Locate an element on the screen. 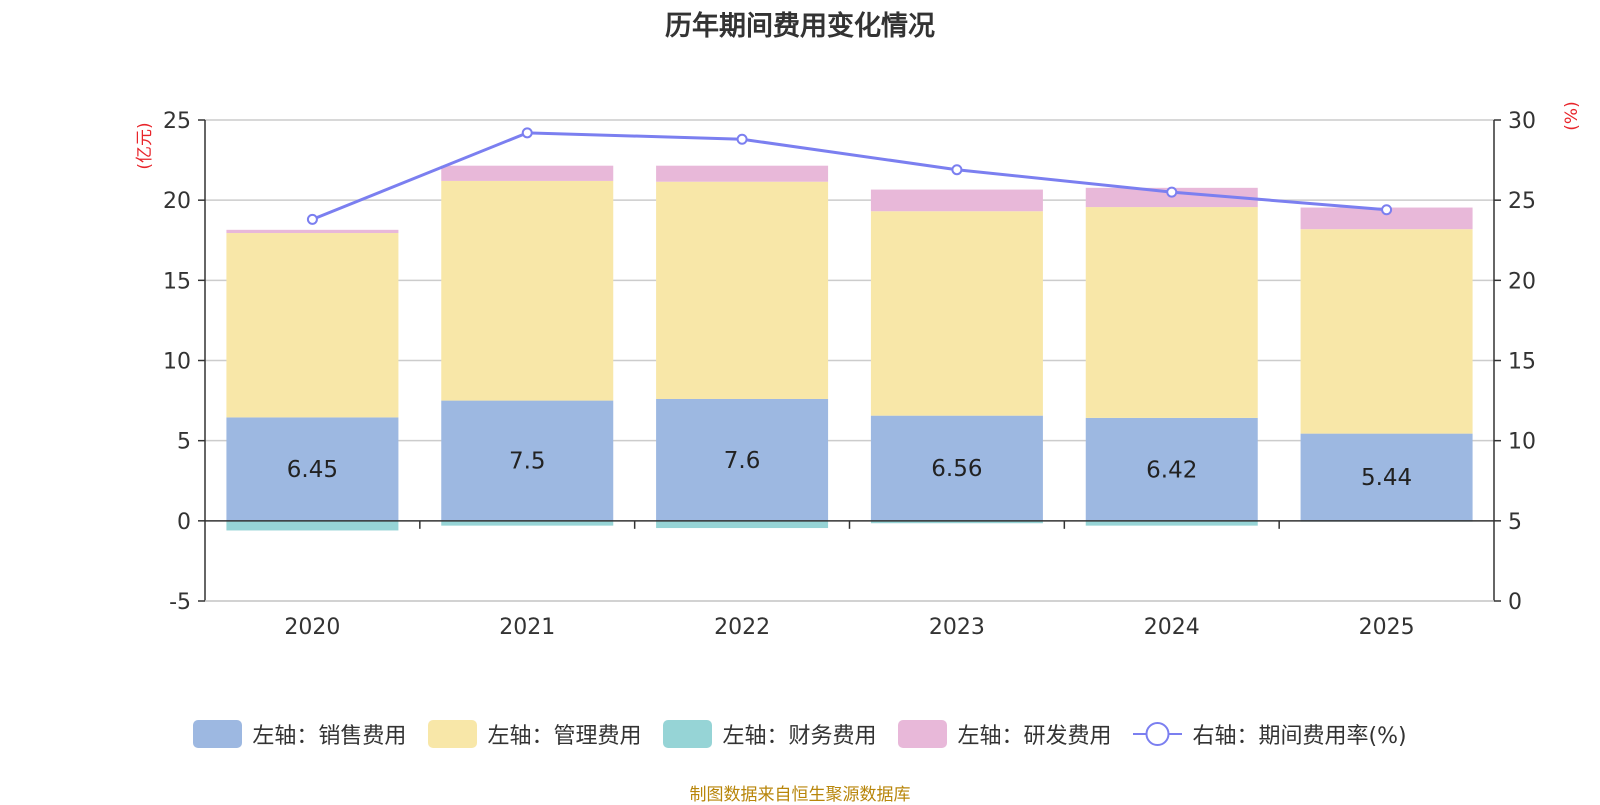 Image resolution: width=1600 pixels, height=805 pixels. x-axis-tick-label: 2025 is located at coordinates (1387, 627).